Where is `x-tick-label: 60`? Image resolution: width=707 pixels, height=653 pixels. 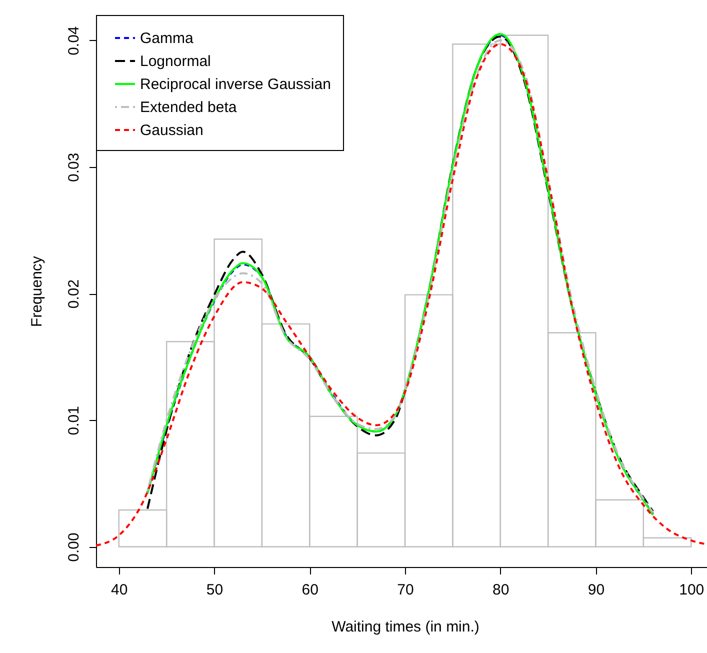 x-tick-label: 60 is located at coordinates (310, 590).